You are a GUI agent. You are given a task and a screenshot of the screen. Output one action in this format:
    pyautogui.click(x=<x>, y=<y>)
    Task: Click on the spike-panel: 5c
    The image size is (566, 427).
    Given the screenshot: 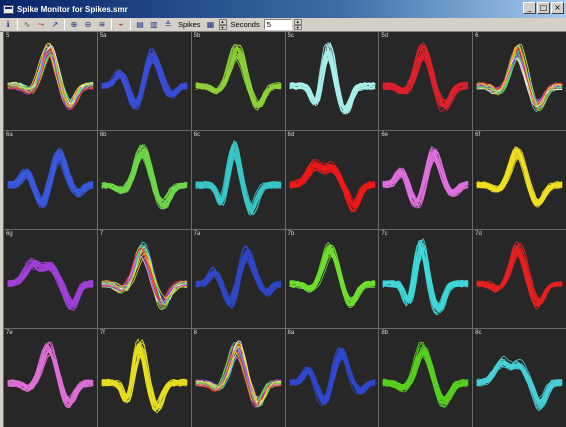 What is the action you would take?
    pyautogui.click(x=332, y=81)
    